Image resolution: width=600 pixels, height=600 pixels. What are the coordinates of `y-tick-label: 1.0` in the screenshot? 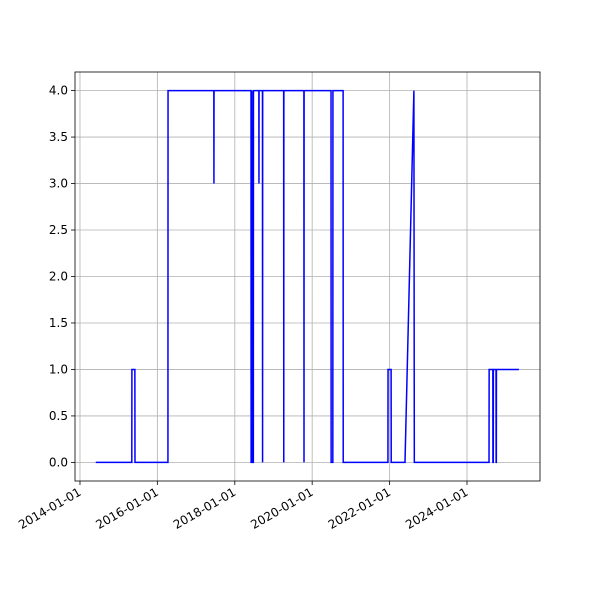 It's located at (58, 369).